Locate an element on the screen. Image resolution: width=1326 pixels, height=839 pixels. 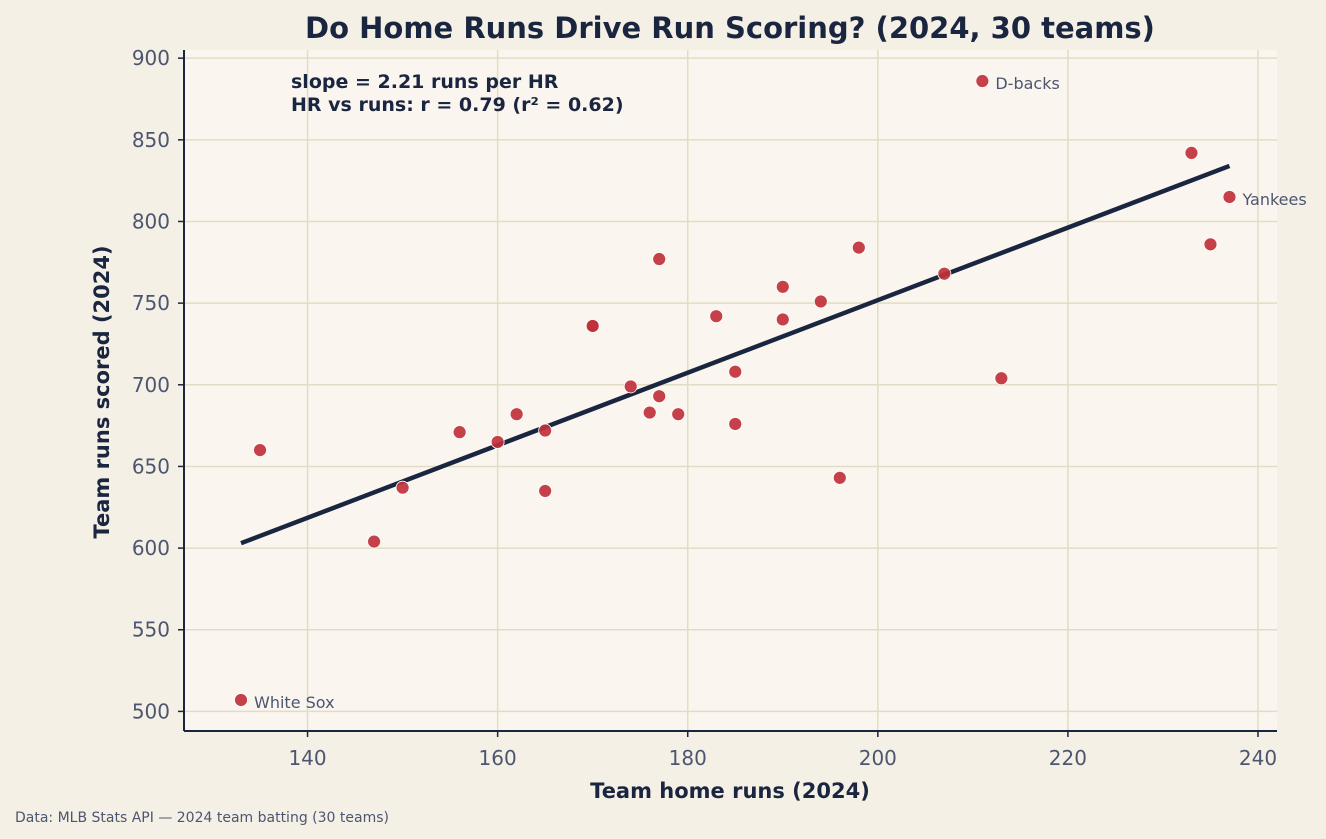
y-axis-label: Team runs scored (2024) is located at coordinates (102, 391).